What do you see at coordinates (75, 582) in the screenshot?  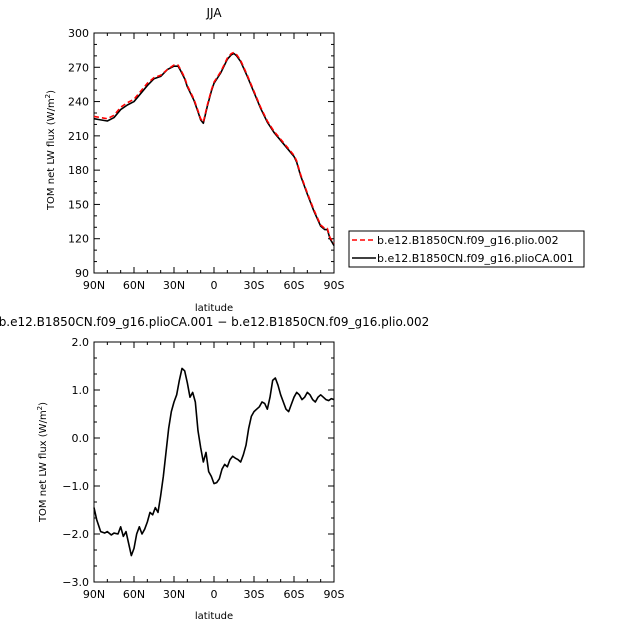 I see `y-tick-label: −3.0` at bounding box center [75, 582].